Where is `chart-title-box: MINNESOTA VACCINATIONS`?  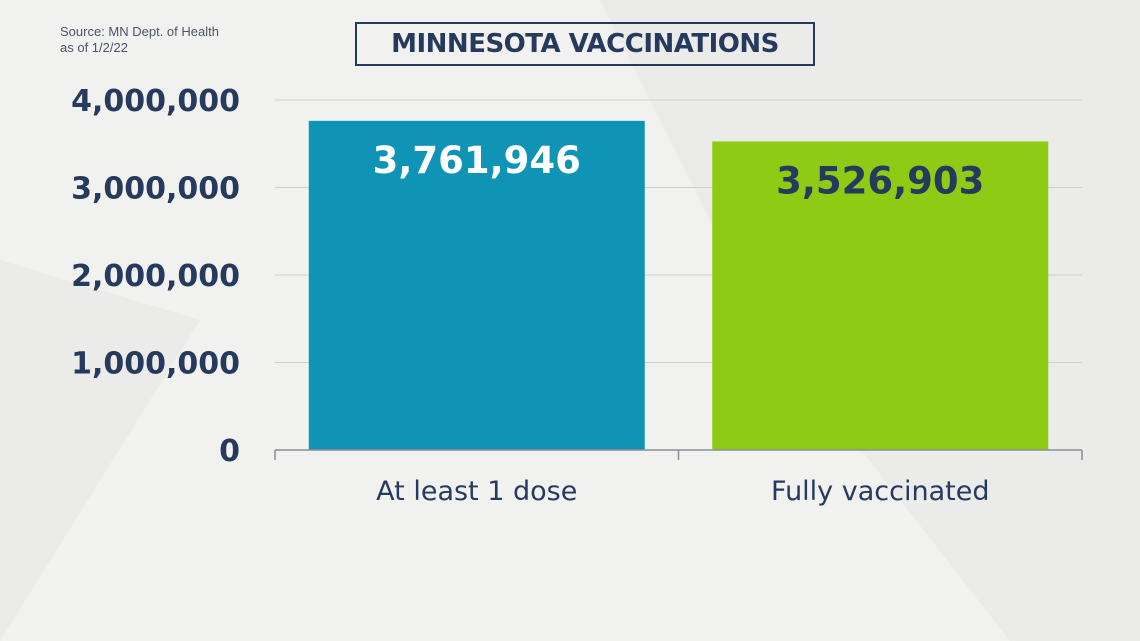 chart-title-box: MINNESOTA VACCINATIONS is located at coordinates (585, 44).